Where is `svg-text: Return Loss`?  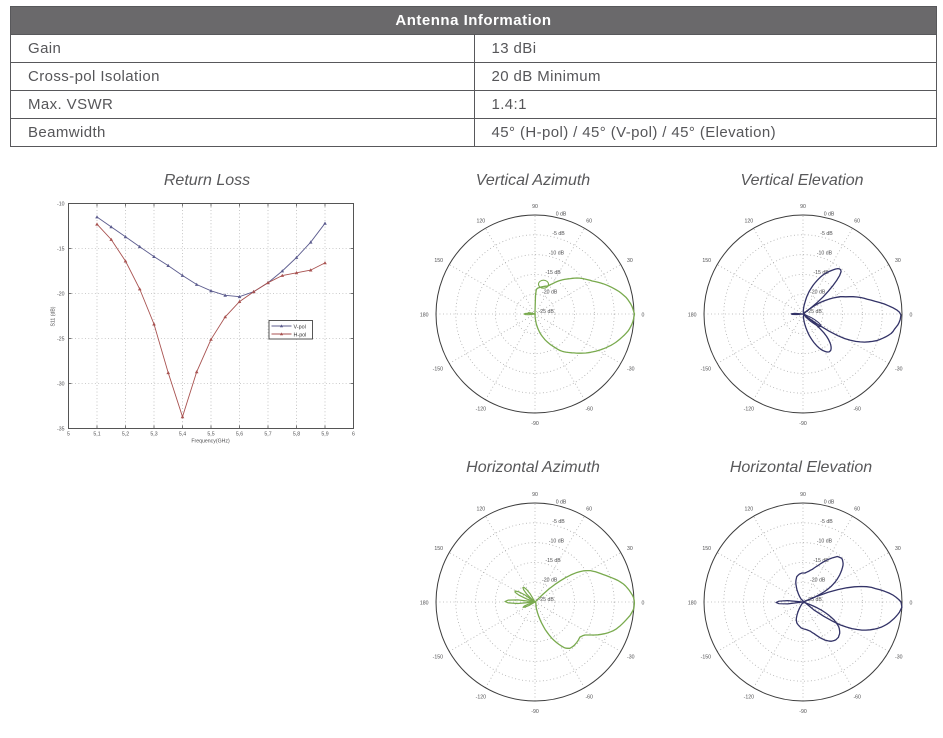 svg-text: Return Loss is located at coordinates (207, 180).